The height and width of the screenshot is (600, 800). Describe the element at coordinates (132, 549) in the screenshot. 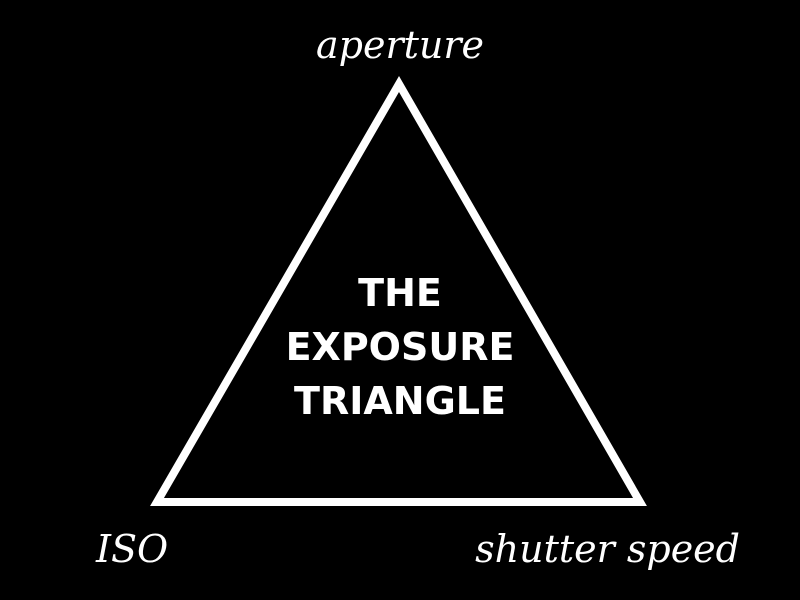

I see `vertex-label-iso: ISO` at that location.